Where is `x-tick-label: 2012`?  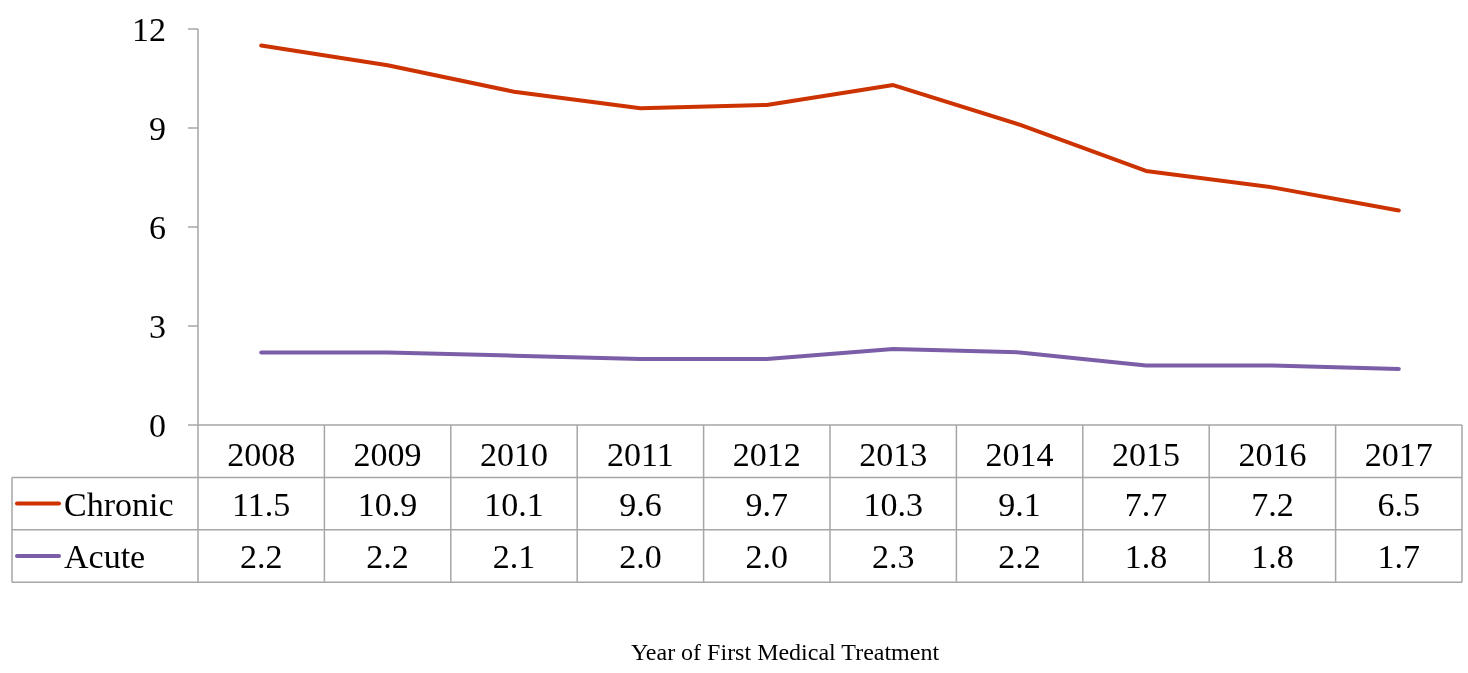
x-tick-label: 2012 is located at coordinates (766, 455).